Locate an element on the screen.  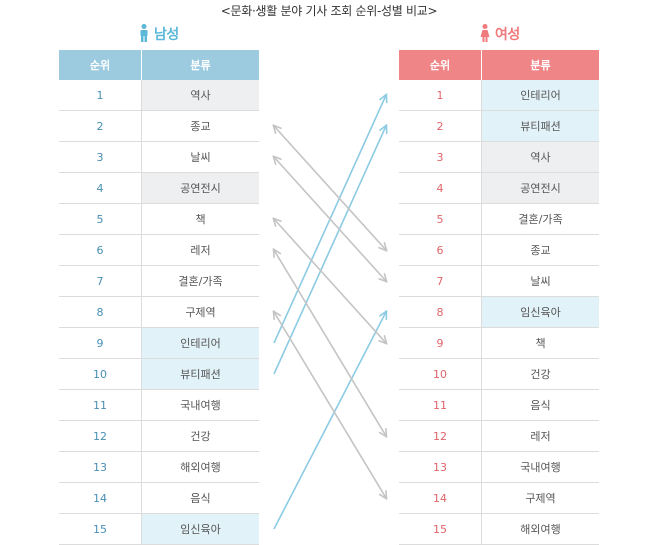
female-rank-cell: 7 is located at coordinates (440, 281).